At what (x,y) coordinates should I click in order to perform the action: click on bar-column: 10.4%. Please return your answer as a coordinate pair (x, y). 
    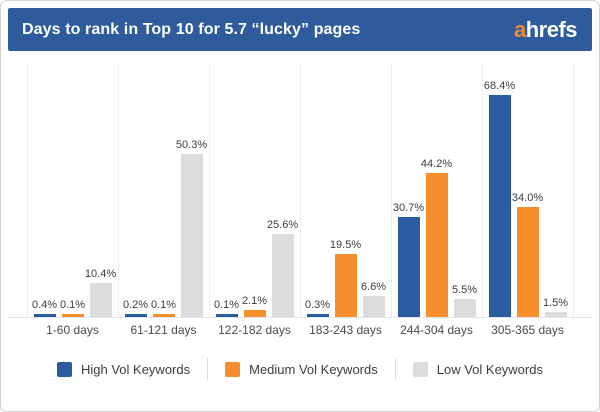
    Looking at the image, I should click on (100, 292).